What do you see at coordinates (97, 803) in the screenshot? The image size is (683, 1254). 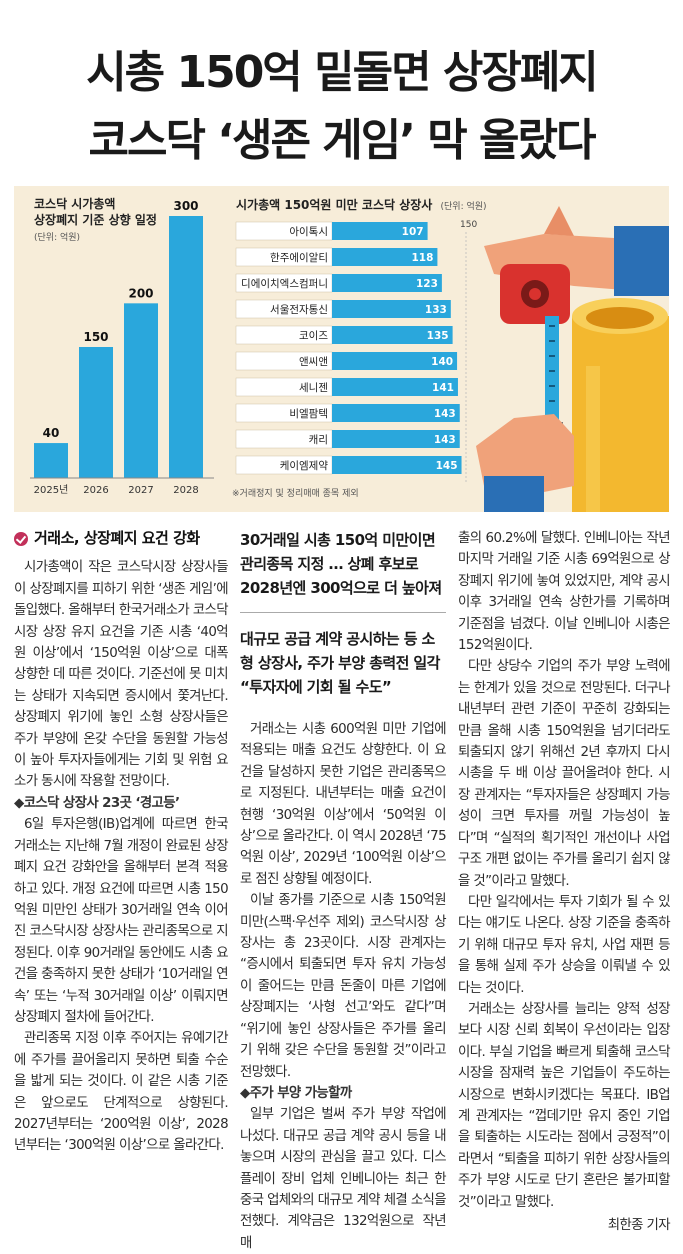 I see `subheading: ◆코스닥 상장사 23곳 ‘경고등’` at bounding box center [97, 803].